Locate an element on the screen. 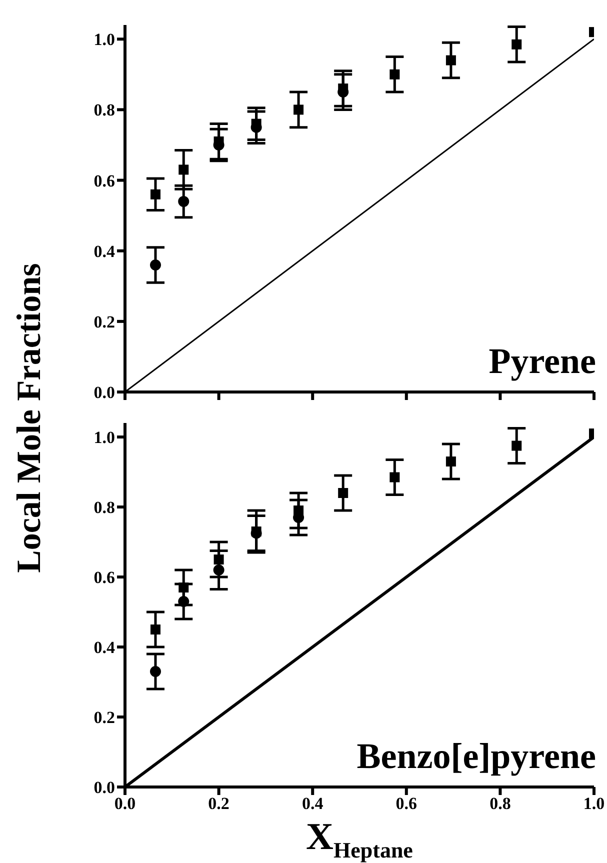 Image resolution: width=607 pixels, height=863 pixels. x-tick-label: 0.4 is located at coordinates (313, 804).